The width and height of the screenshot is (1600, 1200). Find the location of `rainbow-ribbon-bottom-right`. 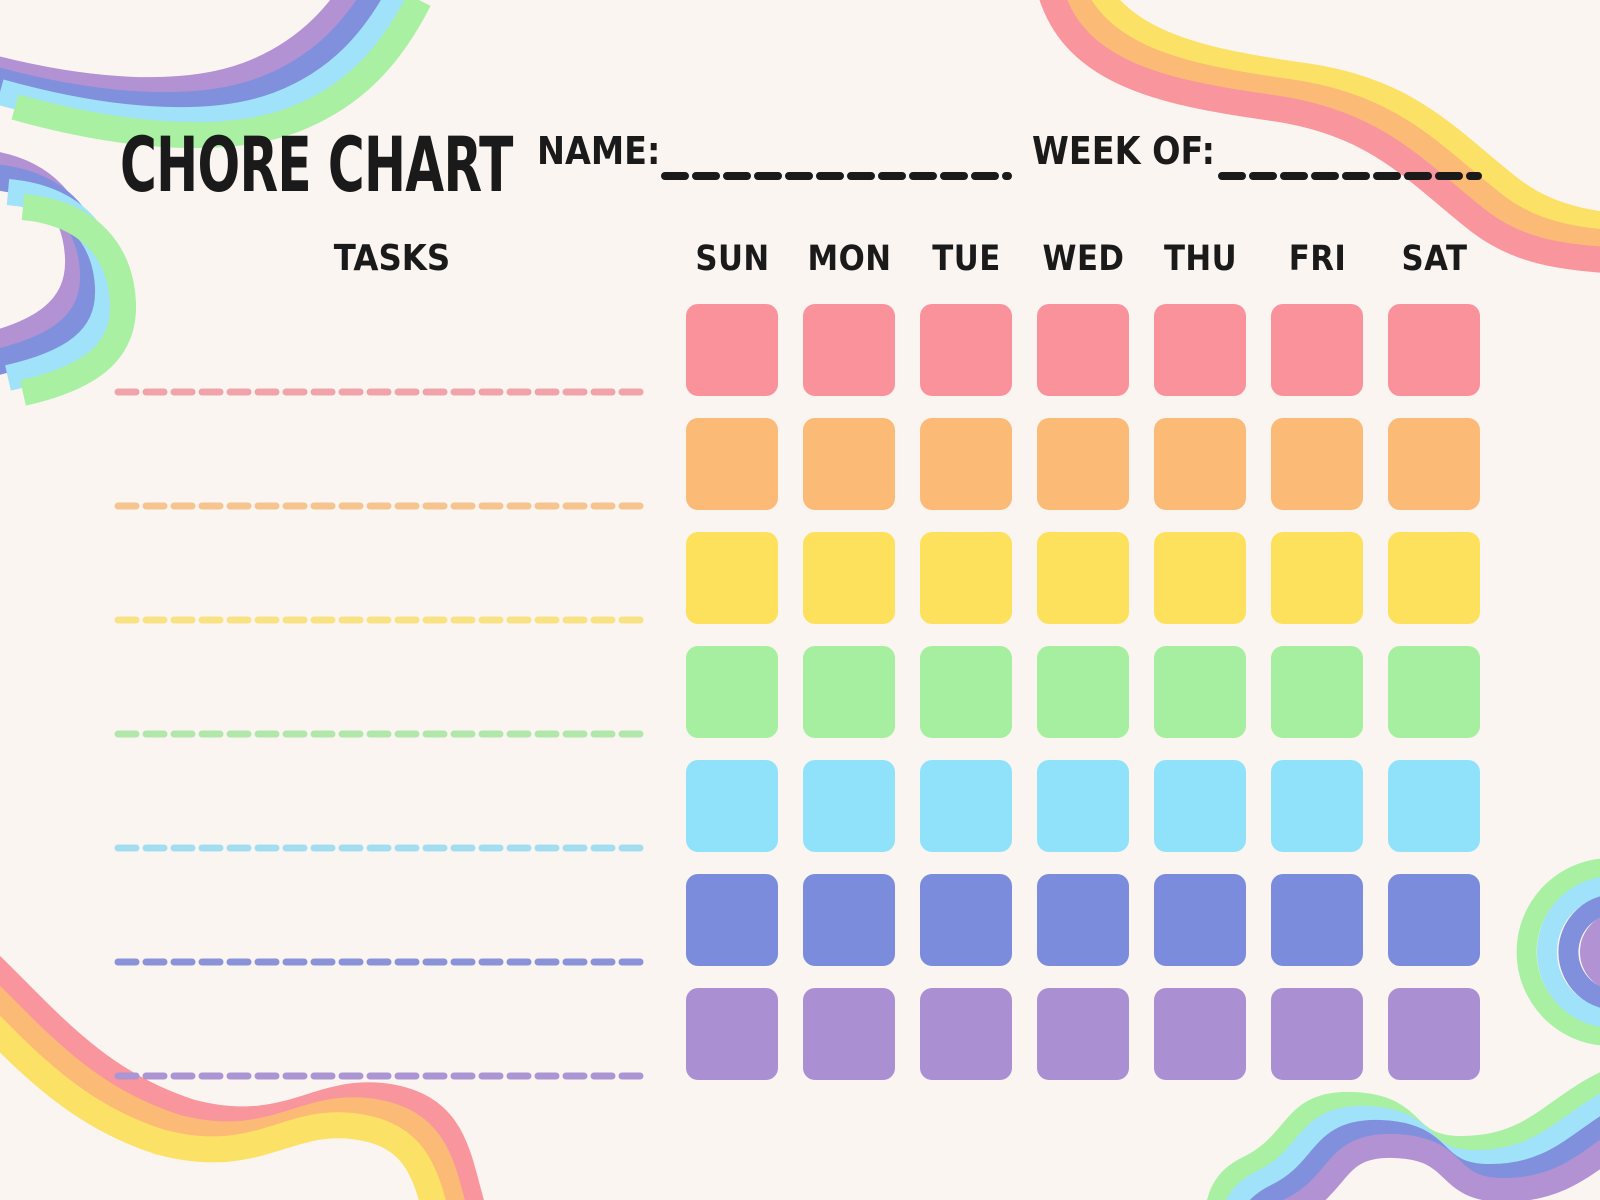

rainbow-ribbon-bottom-right is located at coordinates (1403, 1029).